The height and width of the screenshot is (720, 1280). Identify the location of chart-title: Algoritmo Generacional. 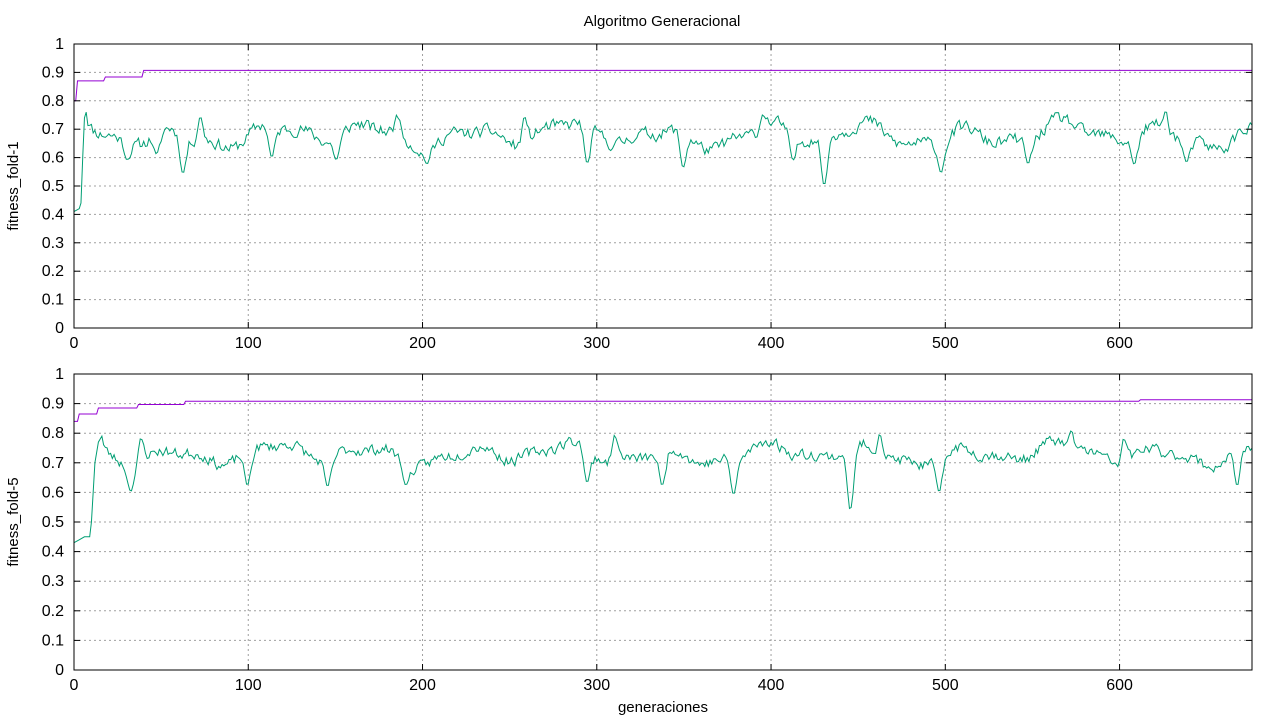
(662, 21).